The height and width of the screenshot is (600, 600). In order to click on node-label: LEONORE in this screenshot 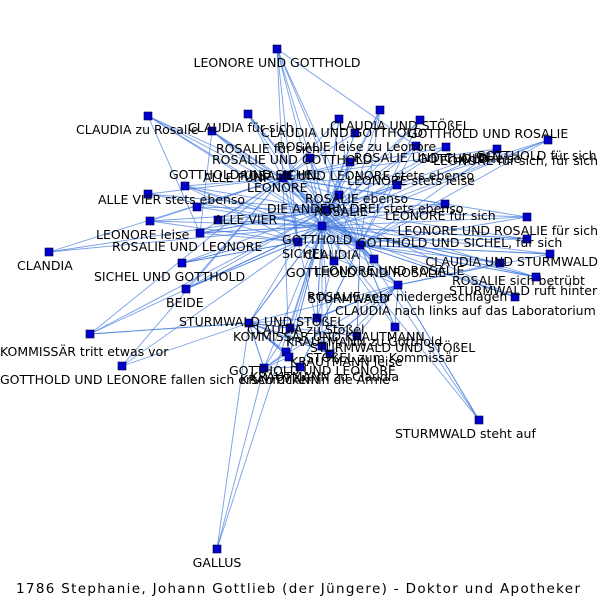, I will do `click(277, 187)`.